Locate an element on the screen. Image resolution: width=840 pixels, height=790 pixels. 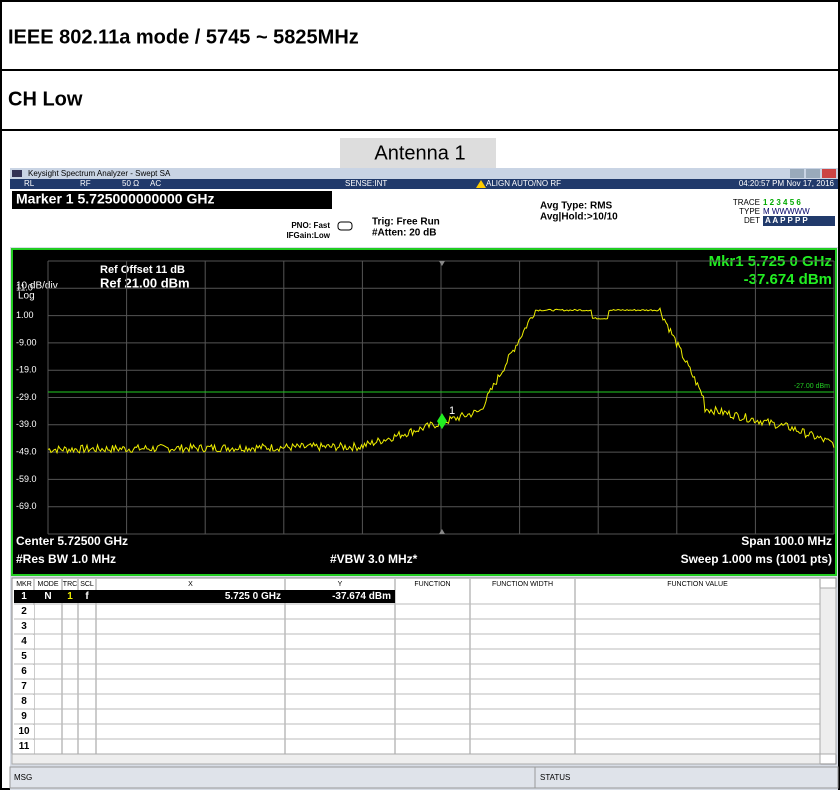
y-label: 1.00 is located at coordinates (25, 315).